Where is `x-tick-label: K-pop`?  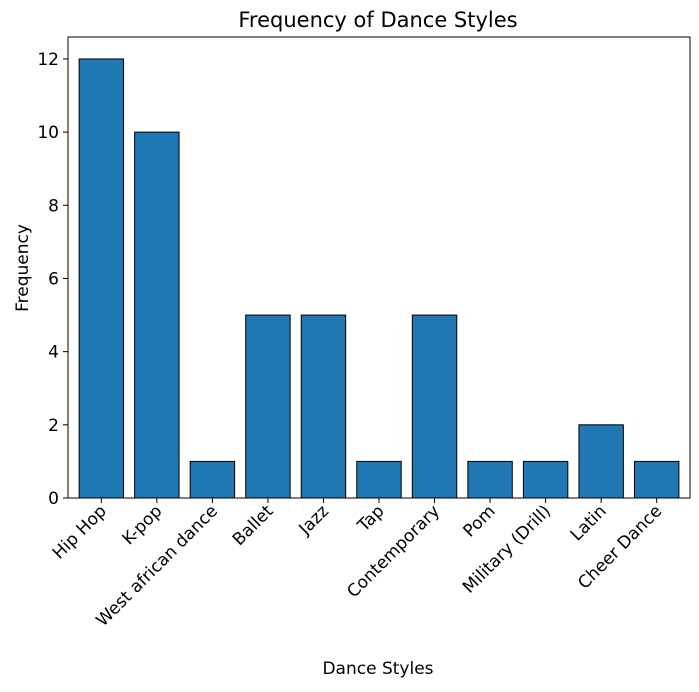 x-tick-label: K-pop is located at coordinates (143, 525).